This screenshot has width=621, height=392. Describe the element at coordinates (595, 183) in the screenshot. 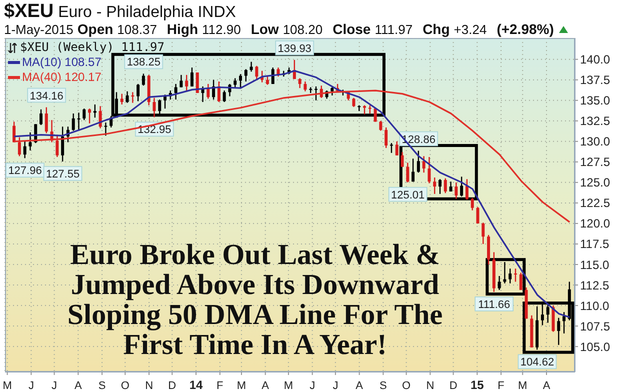

I see `y-tick-label: 125.0` at that location.